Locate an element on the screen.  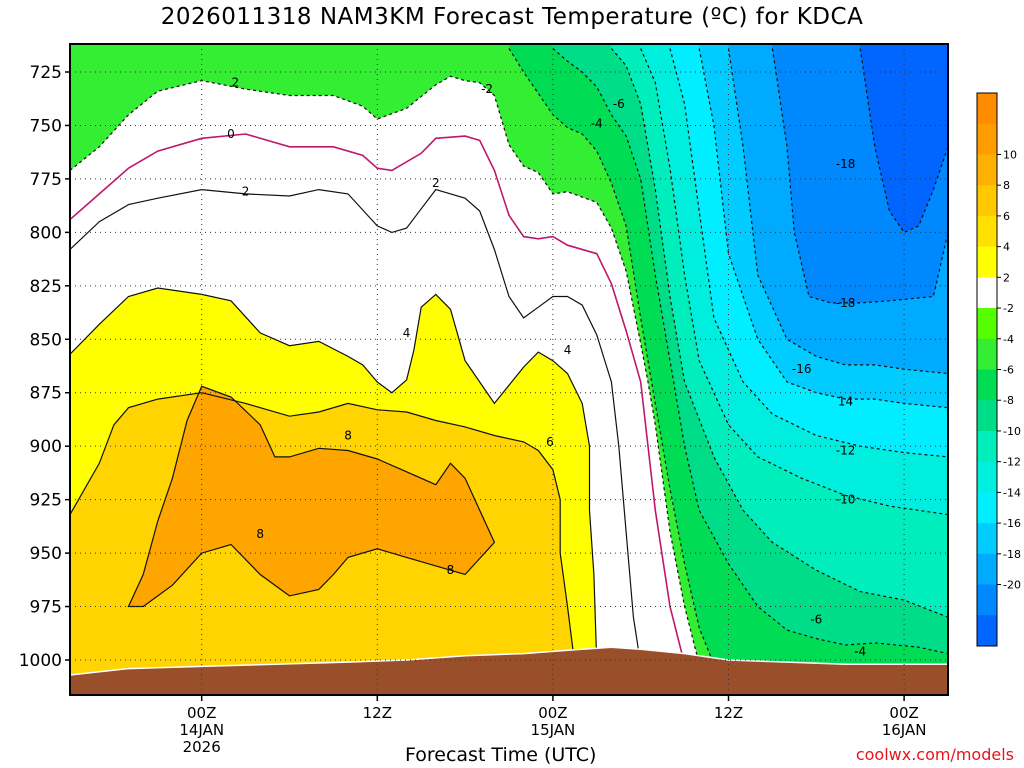
ground-terrain is located at coordinates (509, 670).